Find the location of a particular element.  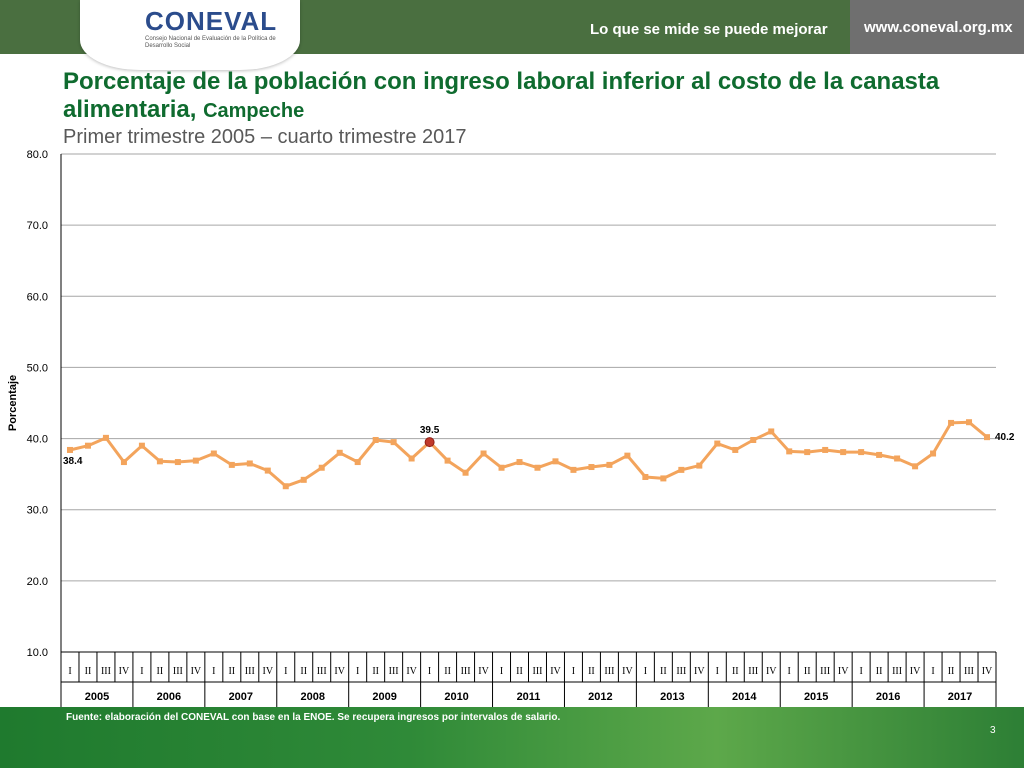

year-label: 2014 is located at coordinates (744, 697).